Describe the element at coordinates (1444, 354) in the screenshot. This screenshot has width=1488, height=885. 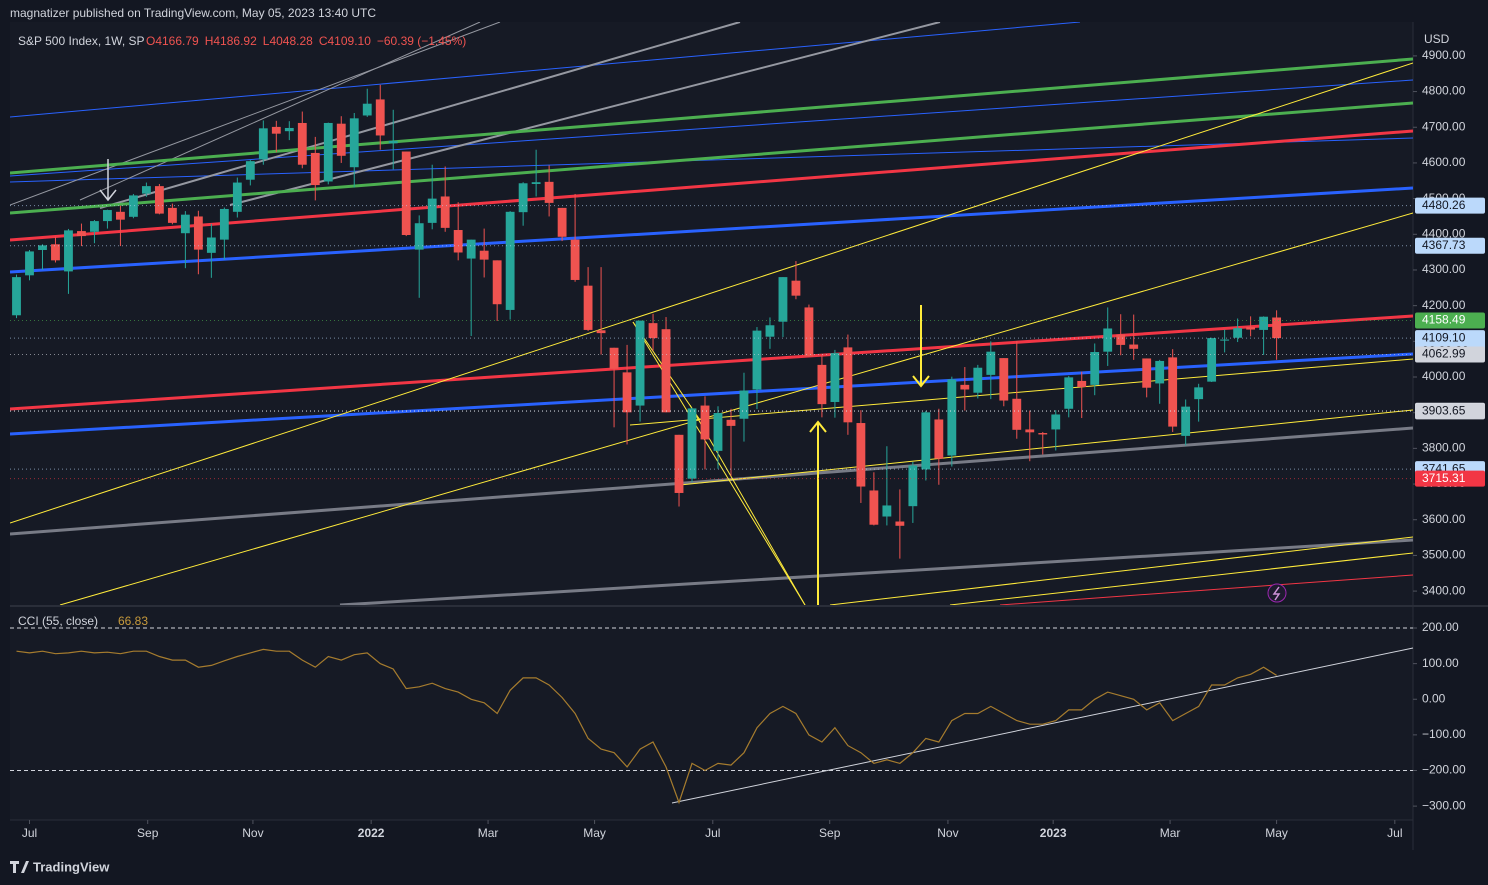
I see `price-label: 4062.99` at that location.